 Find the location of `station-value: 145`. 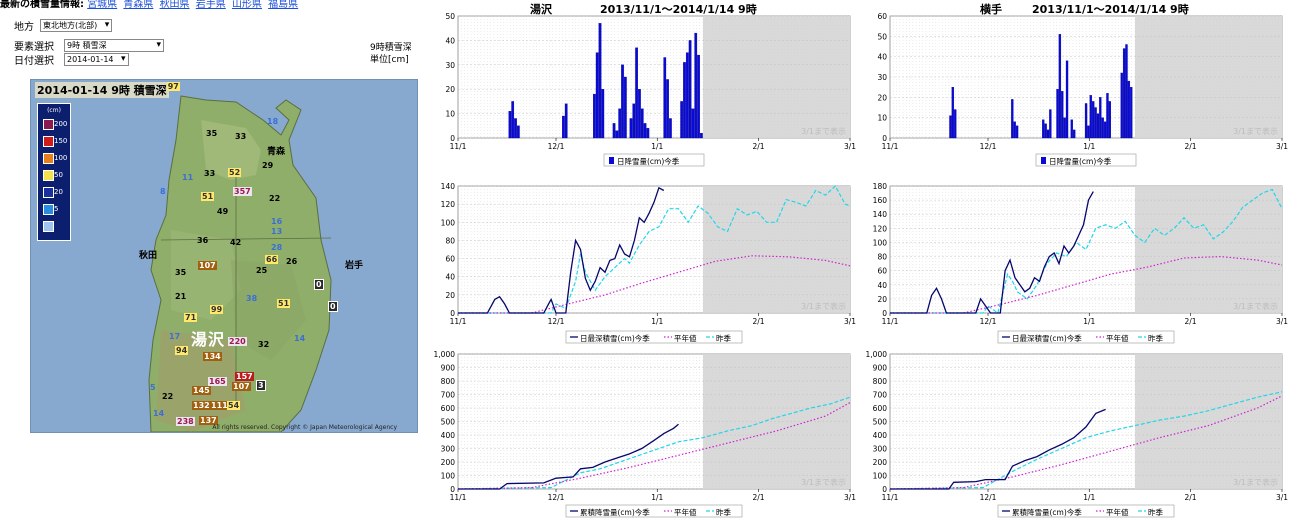

station-value: 145 is located at coordinates (201, 390).